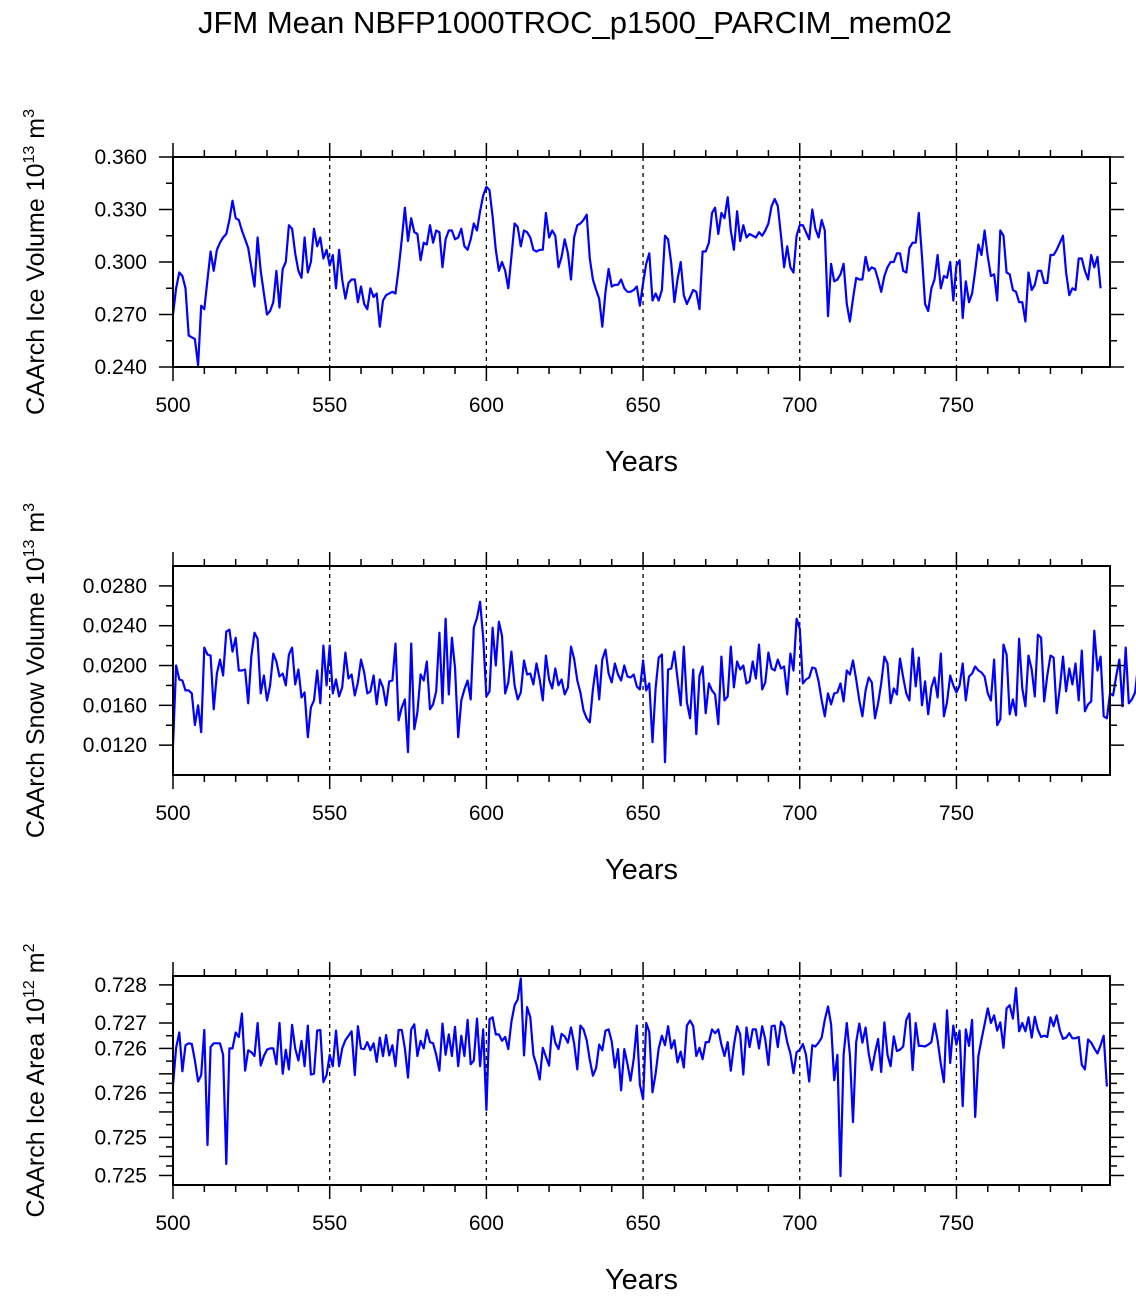  What do you see at coordinates (120, 1023) in the screenshot?
I see `y-tick-label: 0.727` at bounding box center [120, 1023].